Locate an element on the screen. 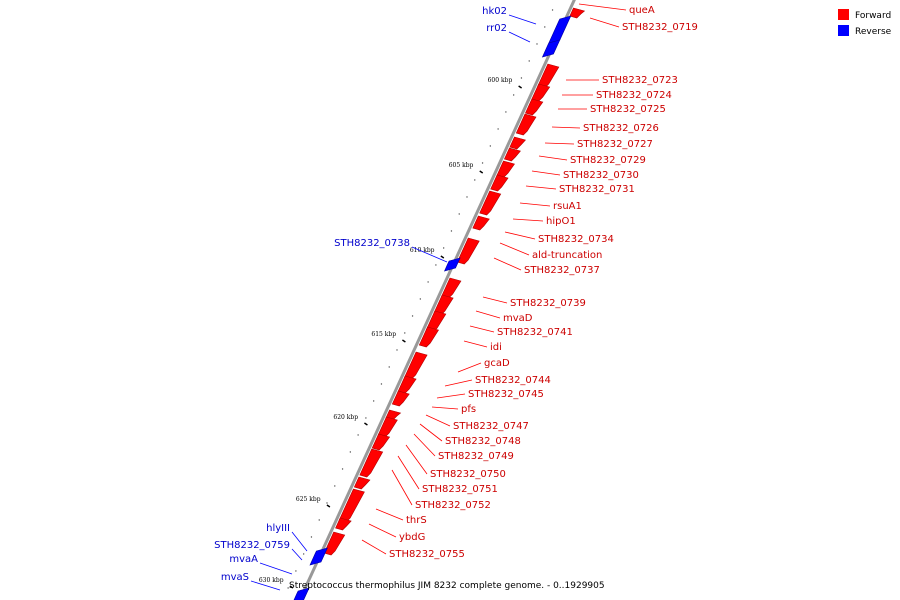  tick-label: 605 kbp is located at coordinates (461, 165).